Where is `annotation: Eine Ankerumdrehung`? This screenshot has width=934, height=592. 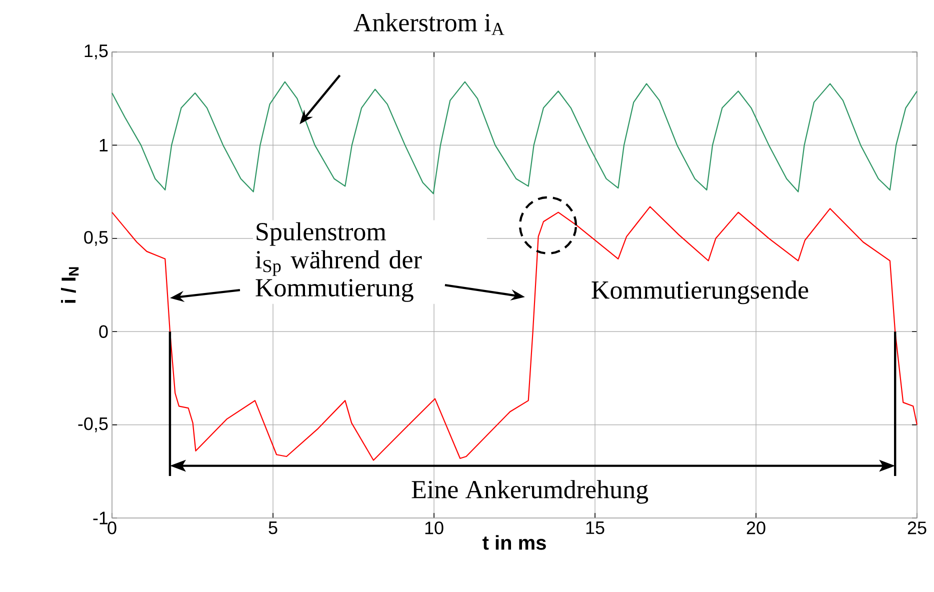
annotation: Eine Ankerumdrehung is located at coordinates (530, 492).